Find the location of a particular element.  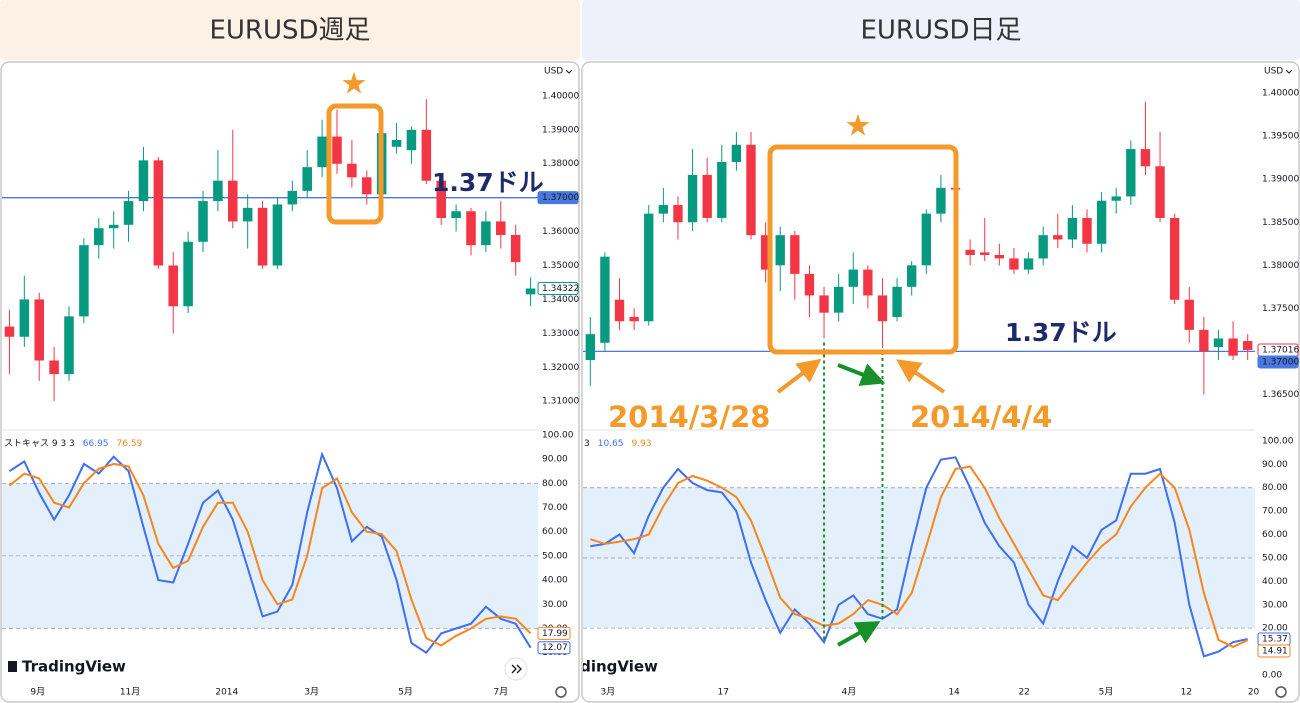

x-tick-label: 4月 is located at coordinates (849, 692).